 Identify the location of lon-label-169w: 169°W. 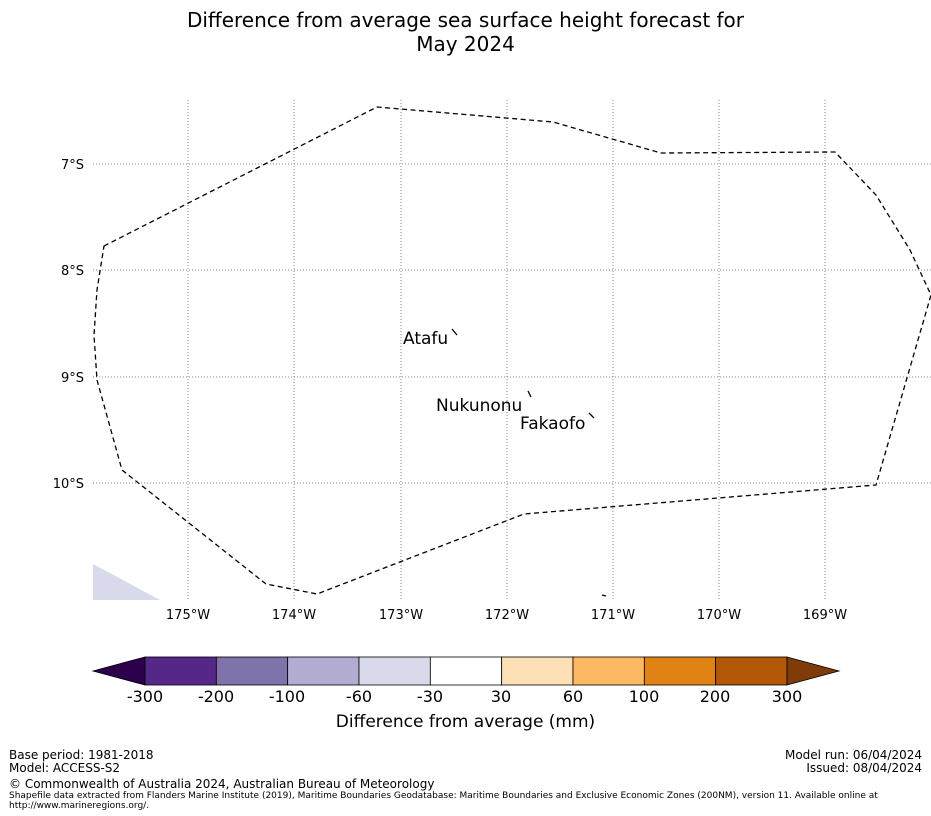
(825, 615).